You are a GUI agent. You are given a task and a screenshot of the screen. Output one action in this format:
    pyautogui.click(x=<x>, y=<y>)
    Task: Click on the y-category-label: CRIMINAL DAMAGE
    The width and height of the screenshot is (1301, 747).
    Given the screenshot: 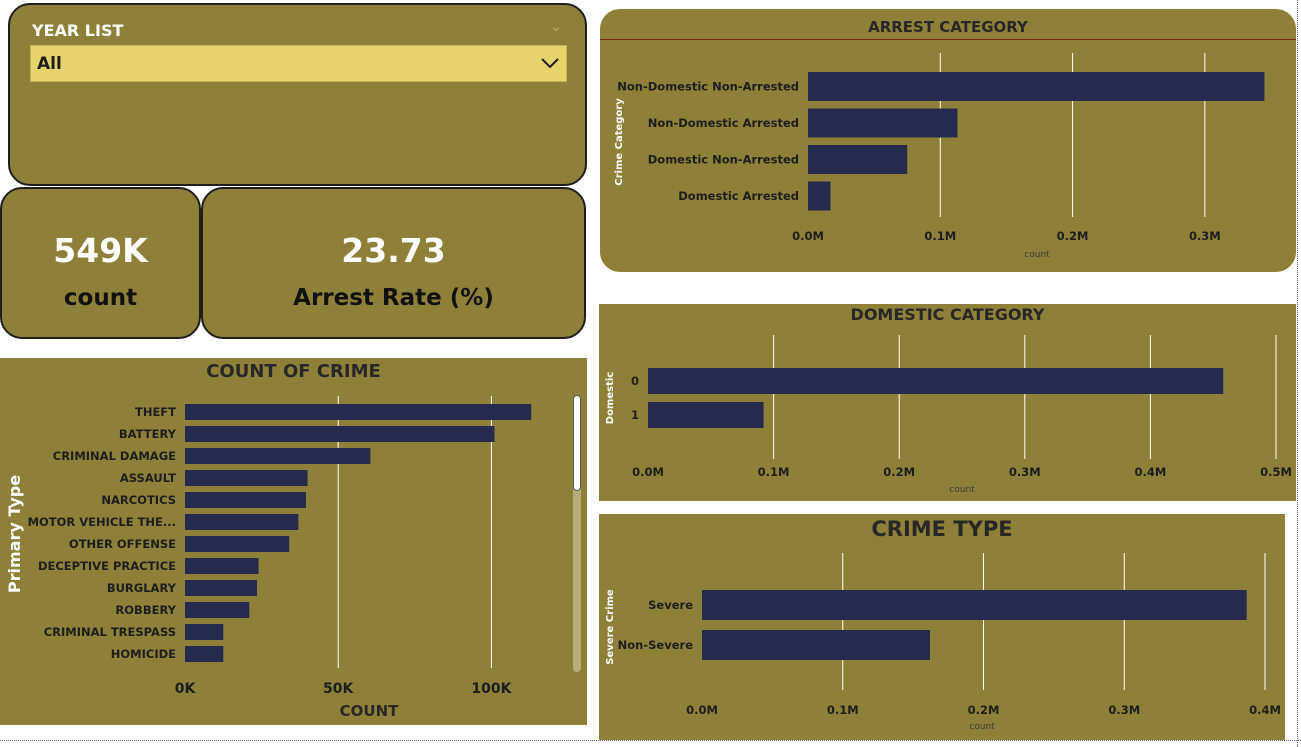 What is the action you would take?
    pyautogui.click(x=114, y=456)
    